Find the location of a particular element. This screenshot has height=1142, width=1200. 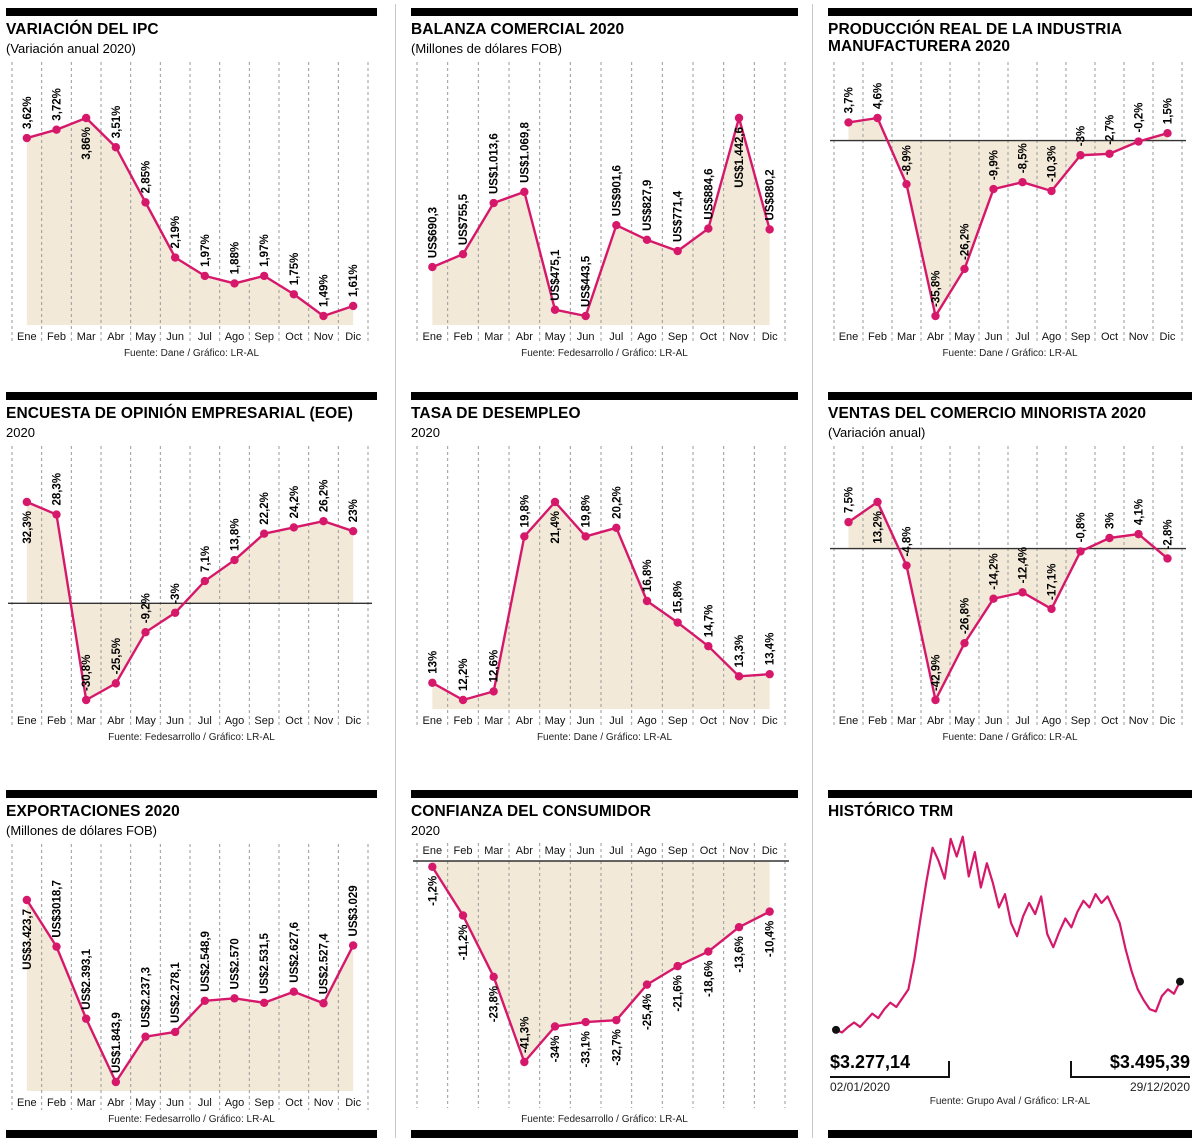

svg-text: 13,8% is located at coordinates (236, 535).